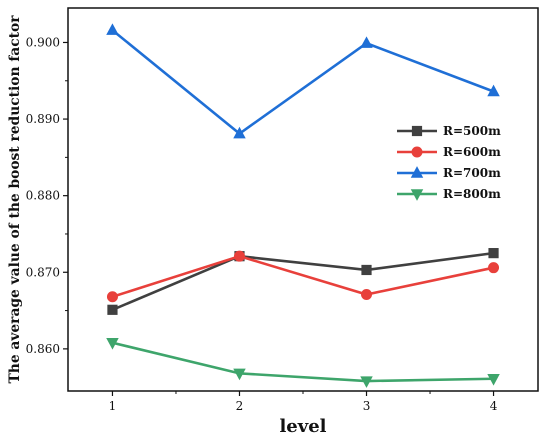 The image size is (550, 438). I want to click on y-tick-label: 0.890, so click(43, 119).